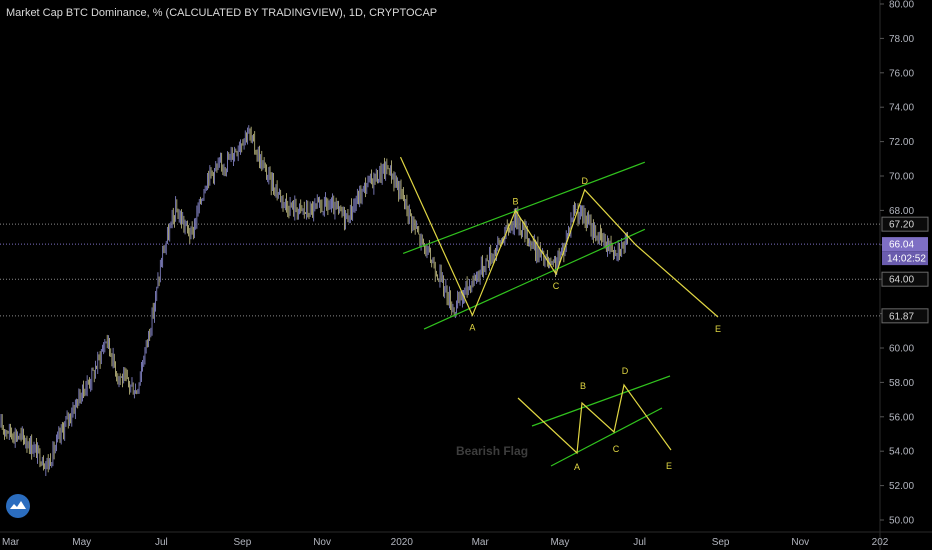 The height and width of the screenshot is (550, 932). I want to click on wave-zigzag-line, so click(559, 237).